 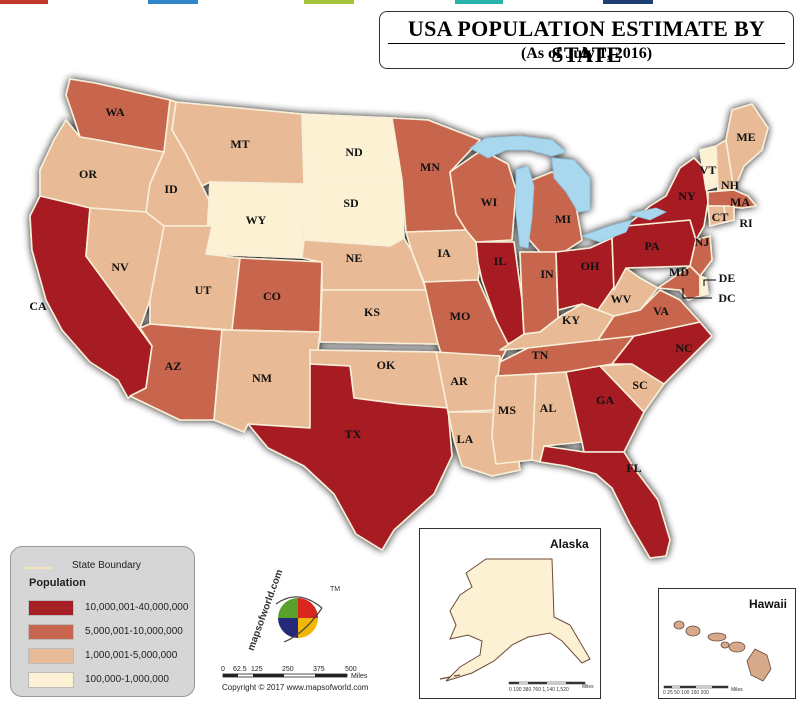 I want to click on lake-ontario, so click(x=647, y=214).